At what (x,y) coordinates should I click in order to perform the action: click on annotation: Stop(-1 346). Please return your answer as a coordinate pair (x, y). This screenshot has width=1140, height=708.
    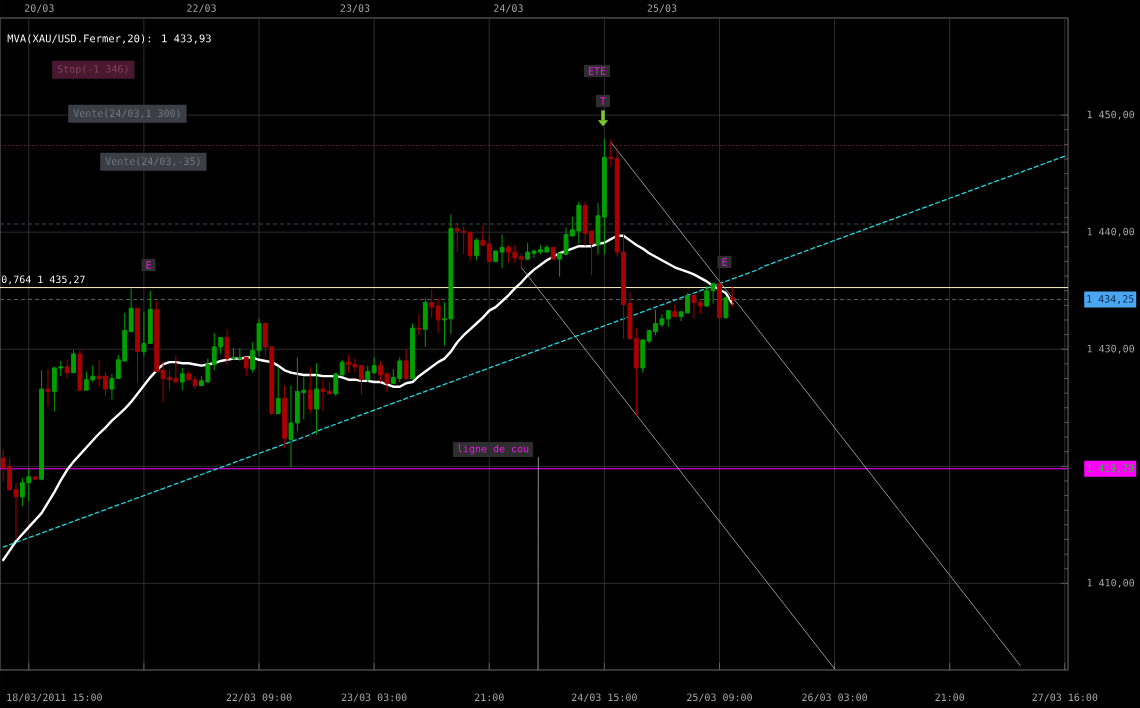
    Looking at the image, I should click on (92, 69).